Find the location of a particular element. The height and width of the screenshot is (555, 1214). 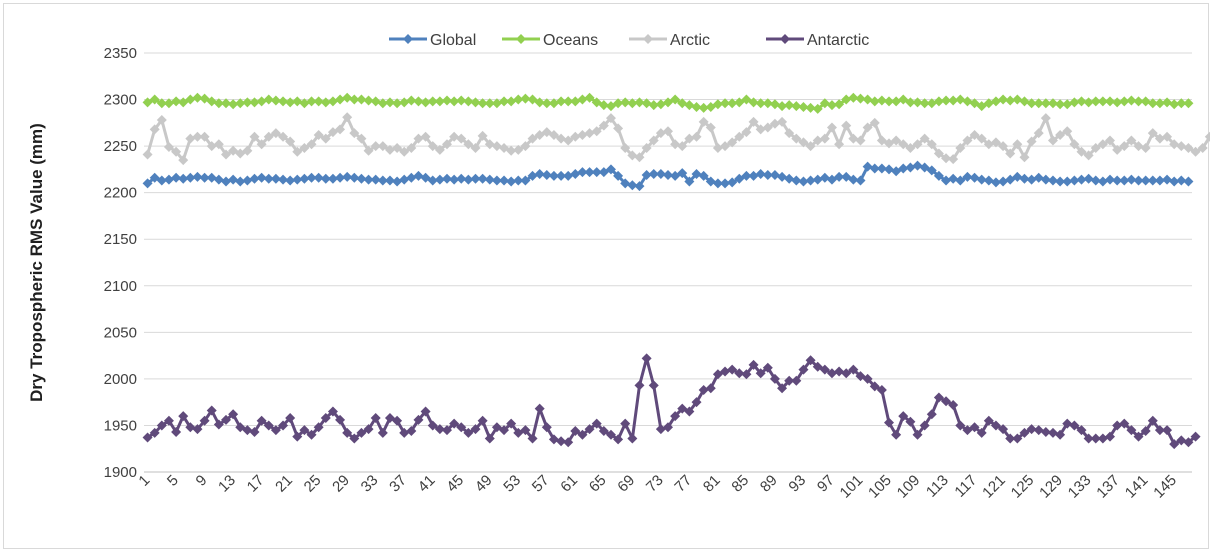

legend-label: Antarctic is located at coordinates (838, 40).